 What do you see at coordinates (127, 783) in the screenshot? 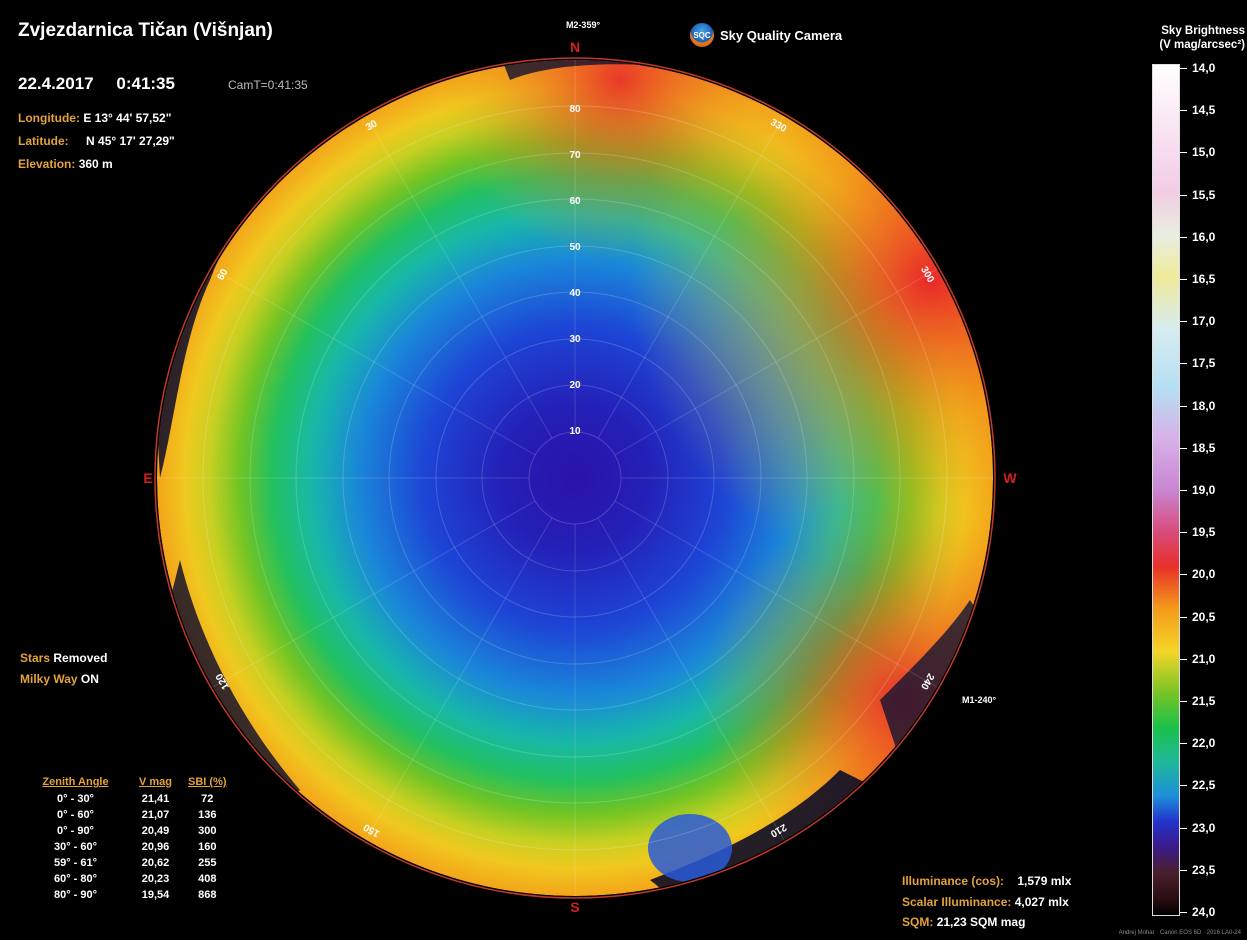
I see `table-header-row: Zenith Angle V mag SBI (%)` at bounding box center [127, 783].